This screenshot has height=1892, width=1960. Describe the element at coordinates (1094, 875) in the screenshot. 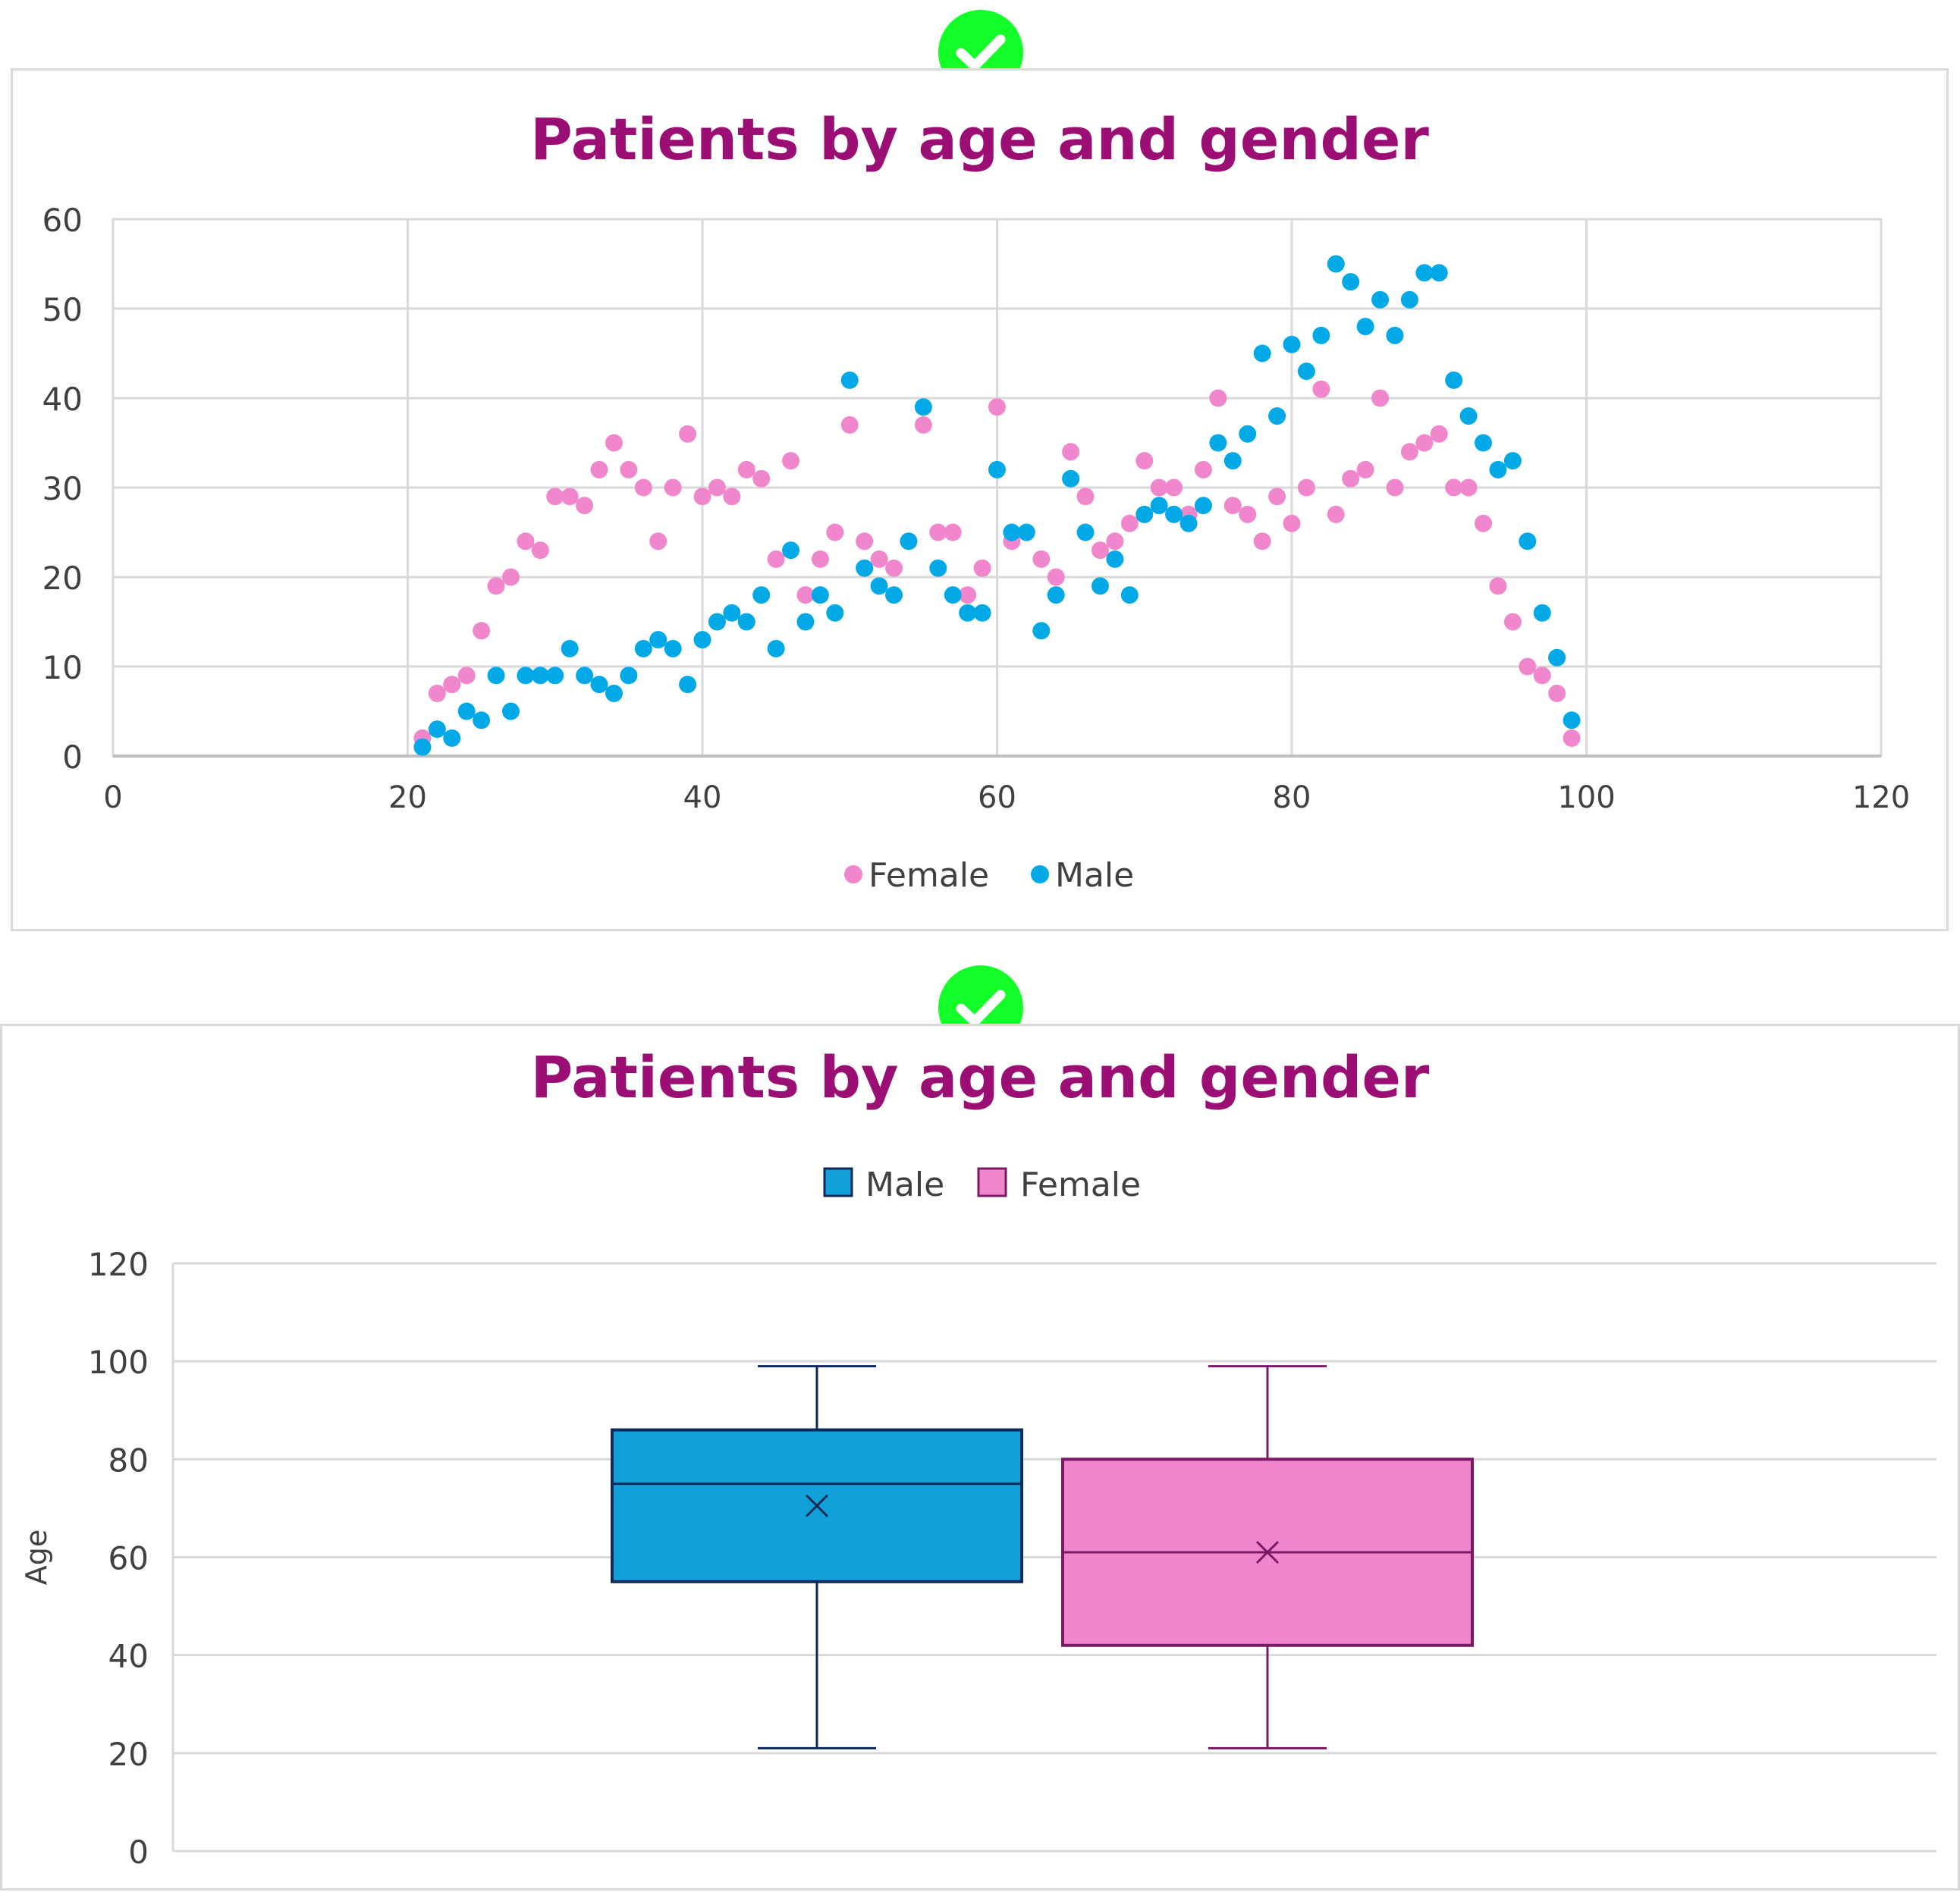

I see `legend-label-male: Male` at that location.